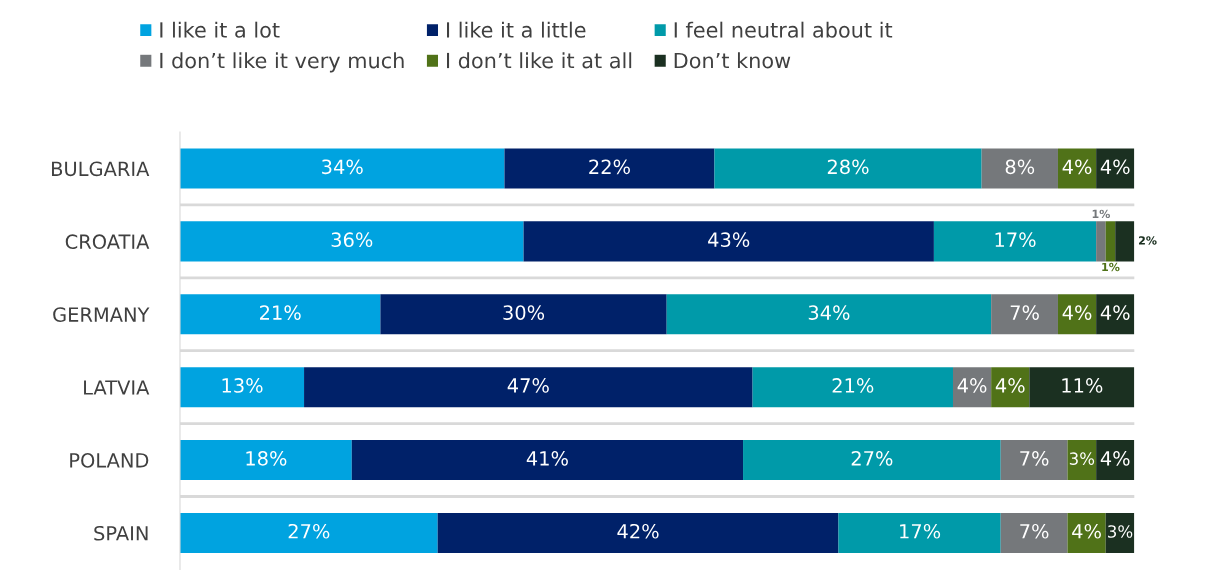  What do you see at coordinates (107, 242) in the screenshot?
I see `y-tick-label: CROATIA` at bounding box center [107, 242].